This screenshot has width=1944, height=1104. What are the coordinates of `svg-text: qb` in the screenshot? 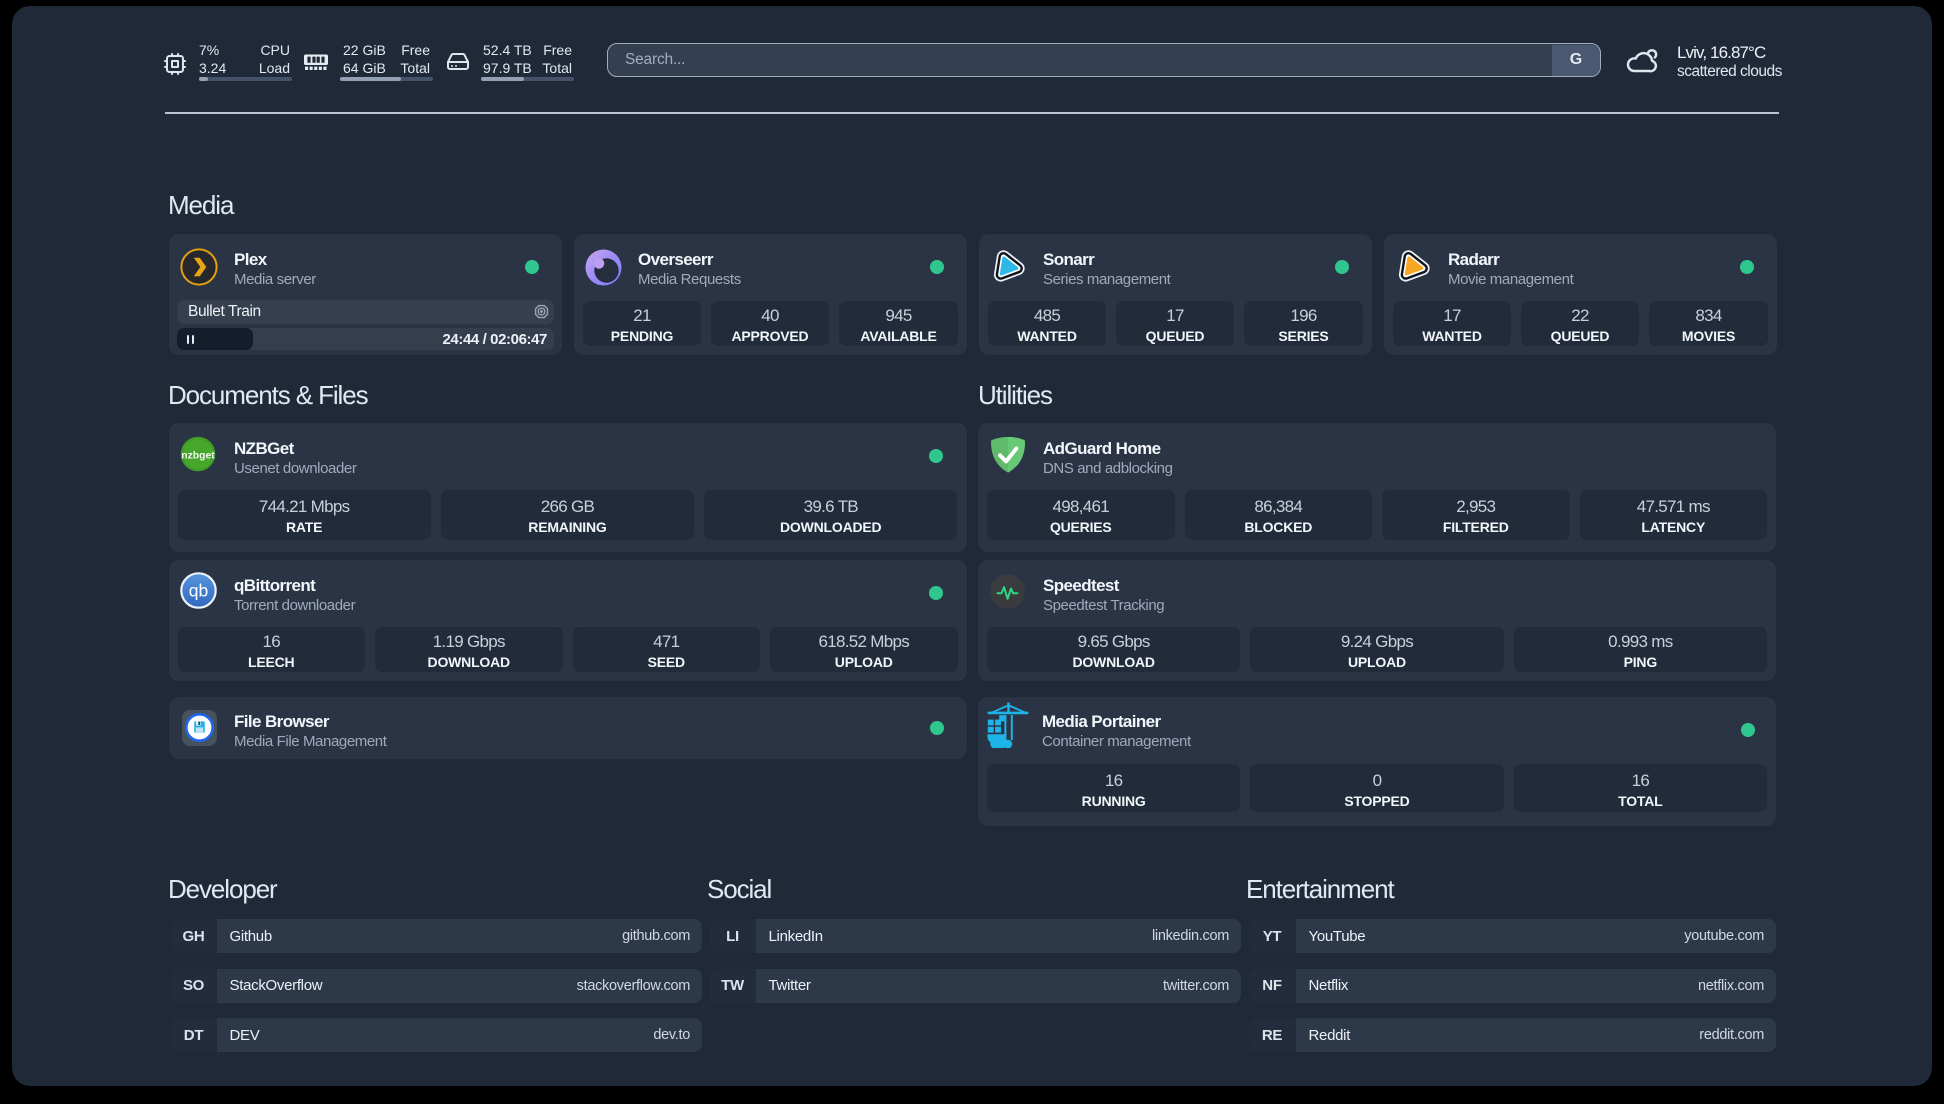 It's located at (198, 591).